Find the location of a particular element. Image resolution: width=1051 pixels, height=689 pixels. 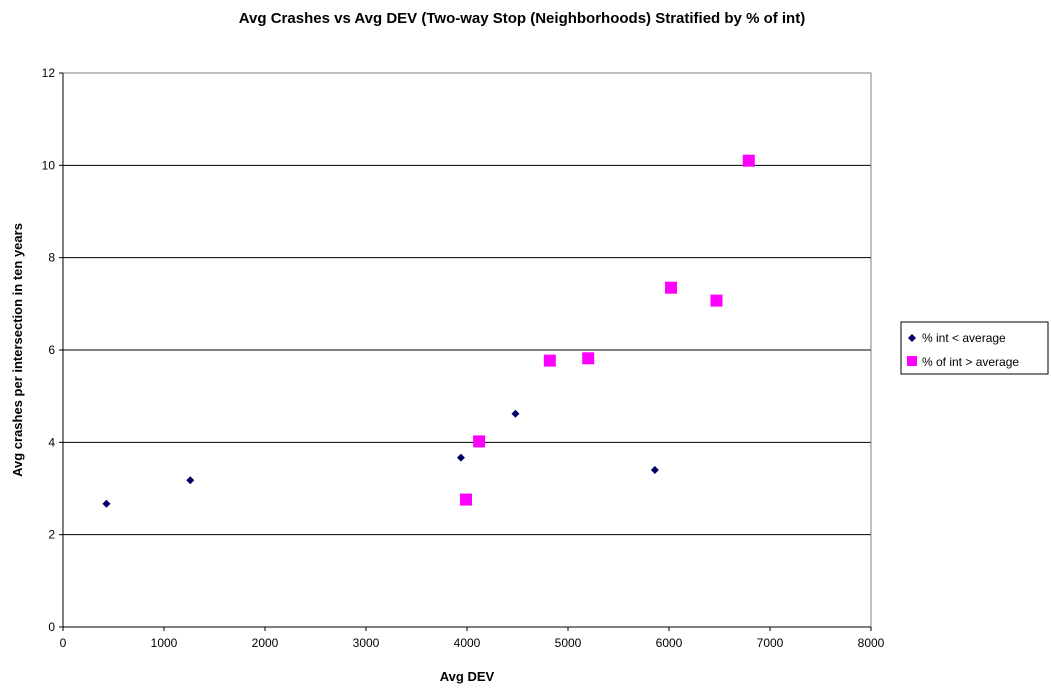

y-tick-label: 6 is located at coordinates (51, 350).